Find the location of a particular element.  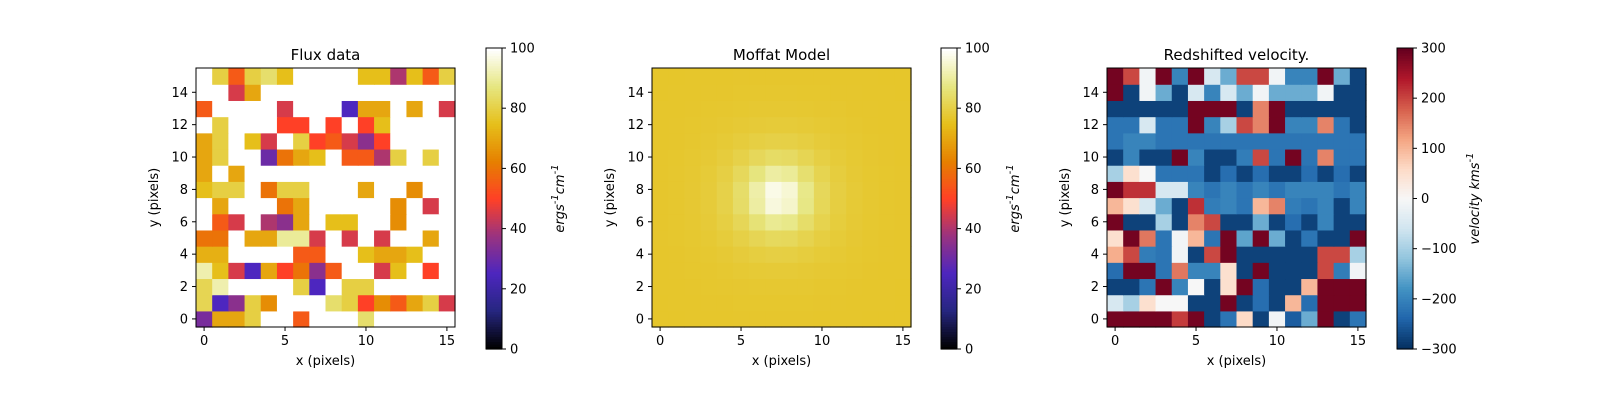

y-tick-label: 14 is located at coordinates (1090, 93).